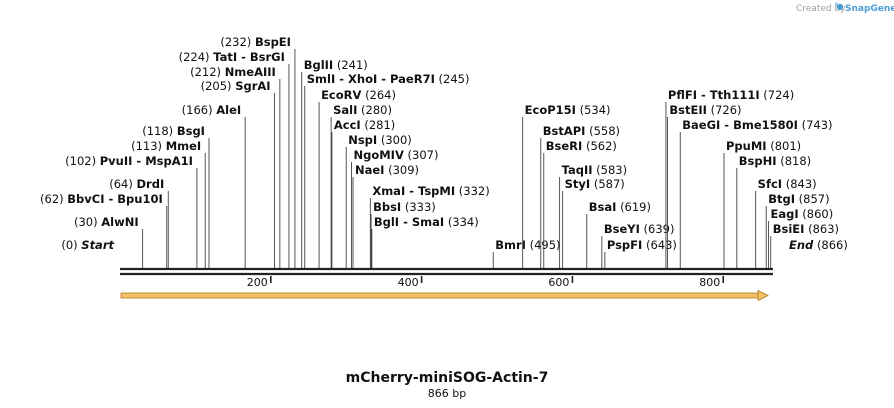  What do you see at coordinates (709, 282) in the screenshot?
I see `ruler-tick-label: 800` at bounding box center [709, 282].